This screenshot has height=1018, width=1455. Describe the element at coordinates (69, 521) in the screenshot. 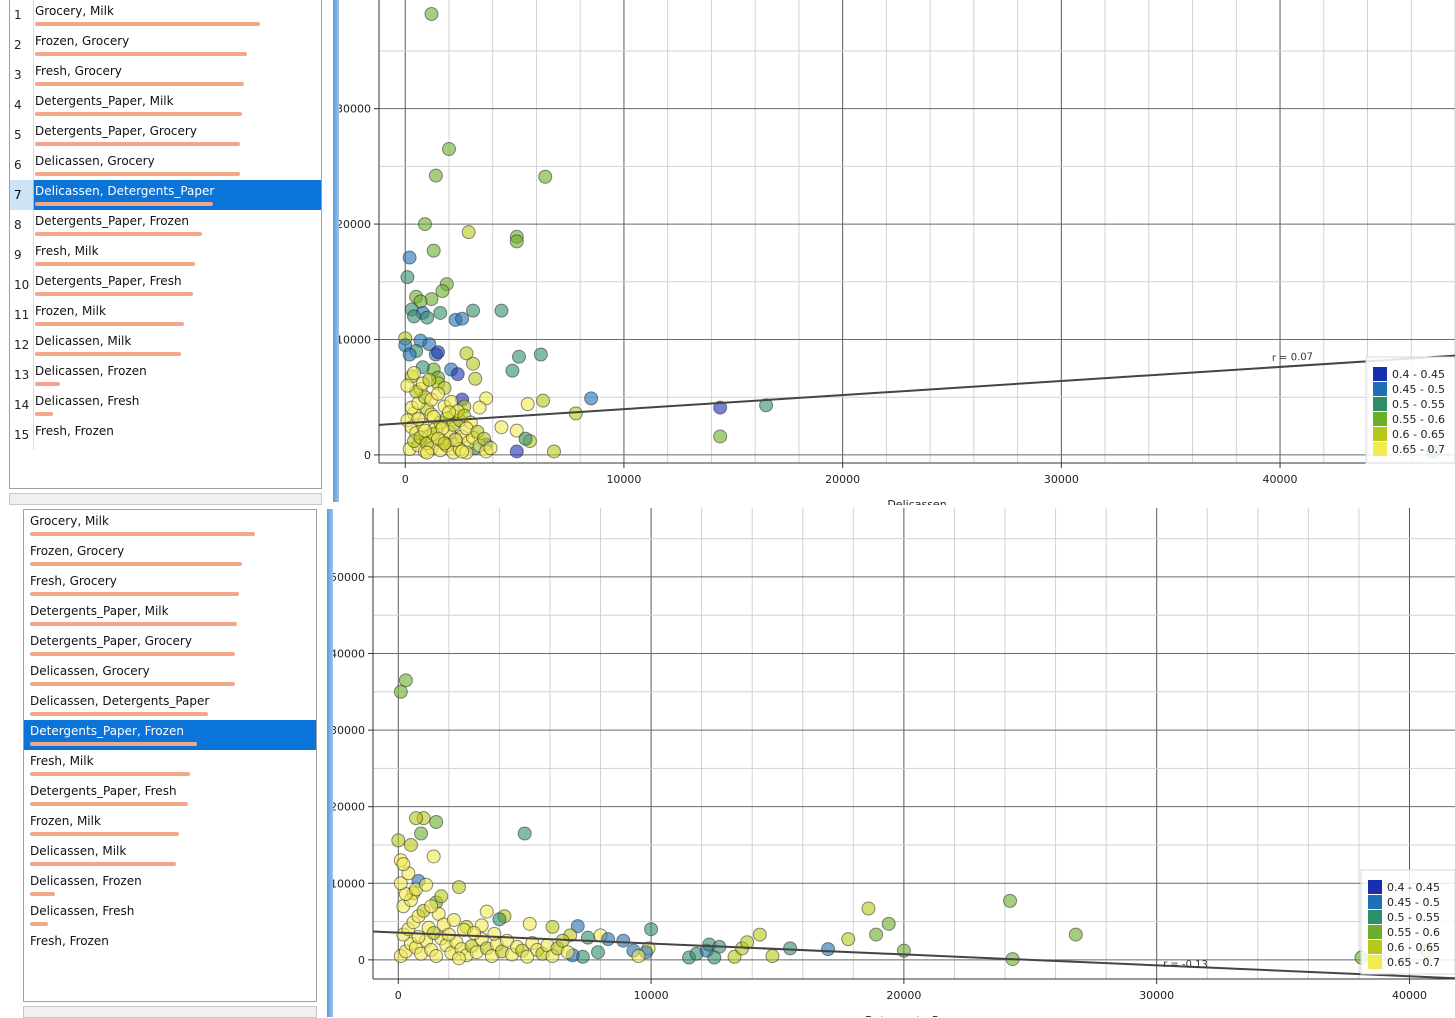

I see `list-item-label: Grocery, Milk` at that location.